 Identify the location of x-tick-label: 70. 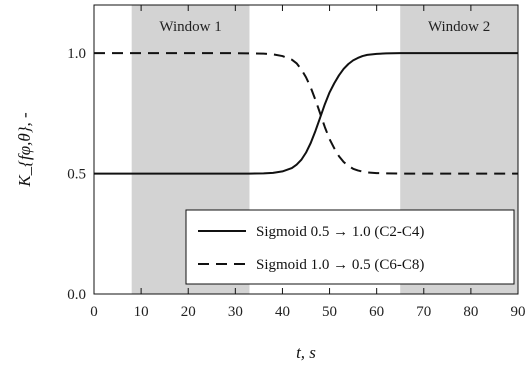
(423, 312).